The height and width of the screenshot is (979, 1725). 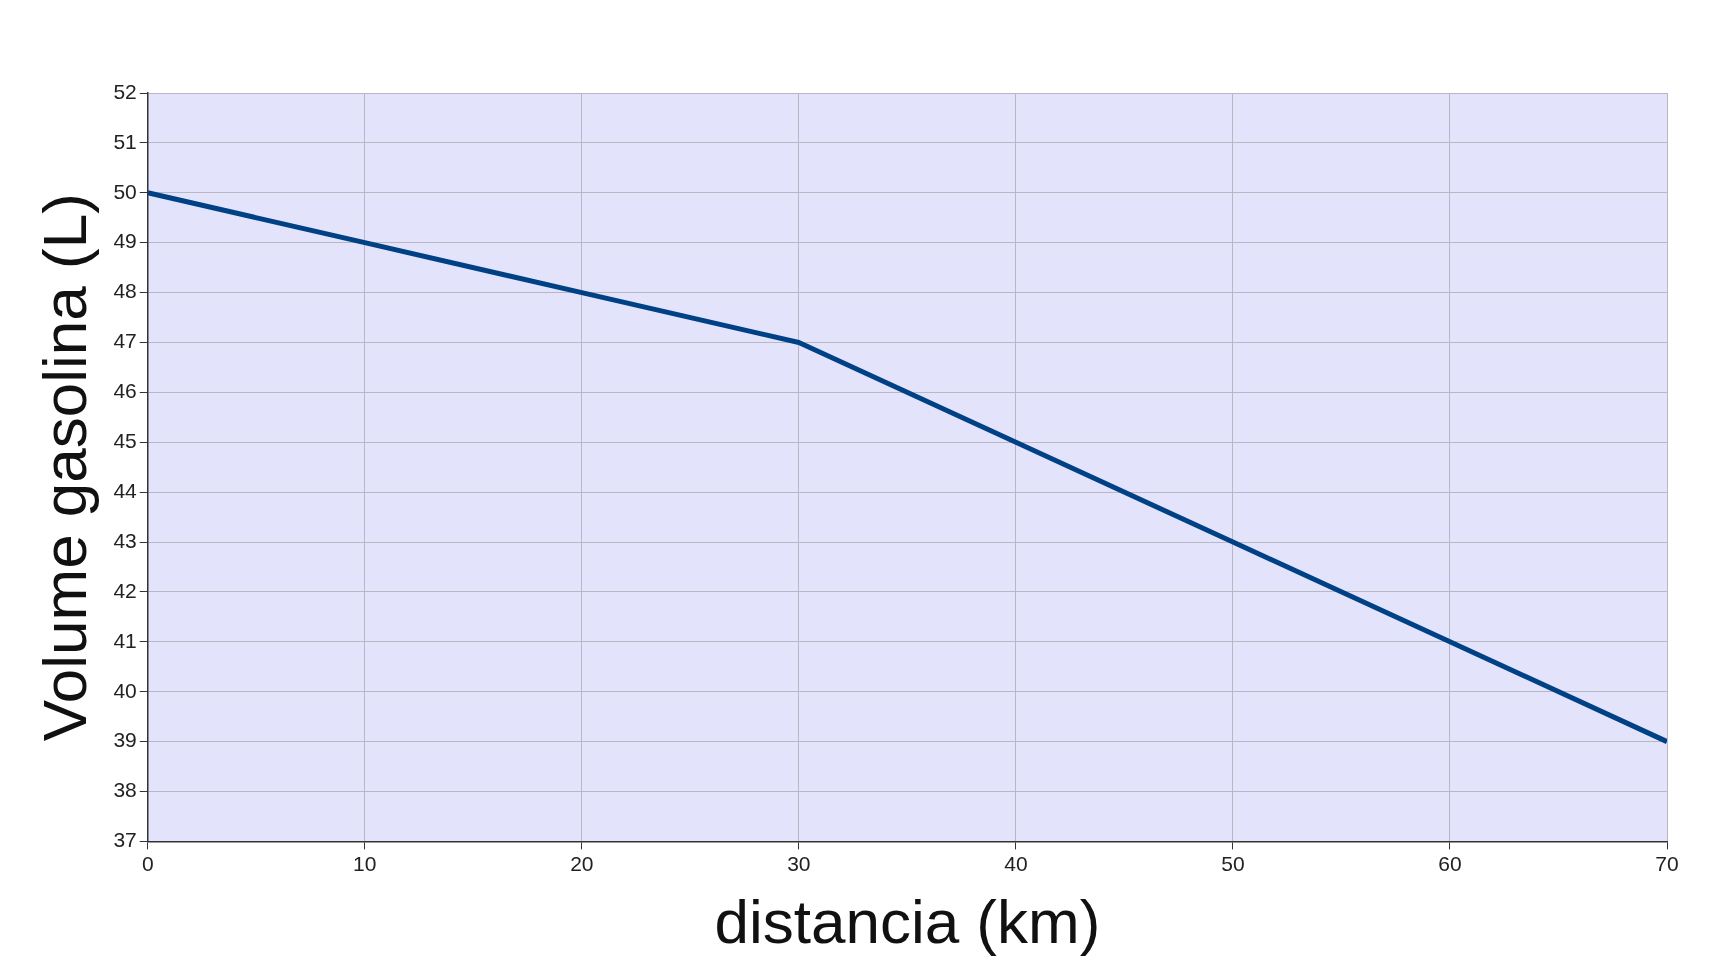 What do you see at coordinates (125, 490) in the screenshot?
I see `y-tick-label: 44` at bounding box center [125, 490].